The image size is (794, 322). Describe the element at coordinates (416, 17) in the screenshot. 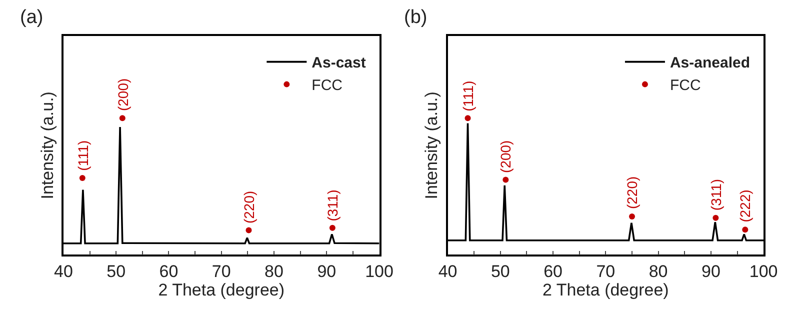

I see `chart-title: (b)` at that location.